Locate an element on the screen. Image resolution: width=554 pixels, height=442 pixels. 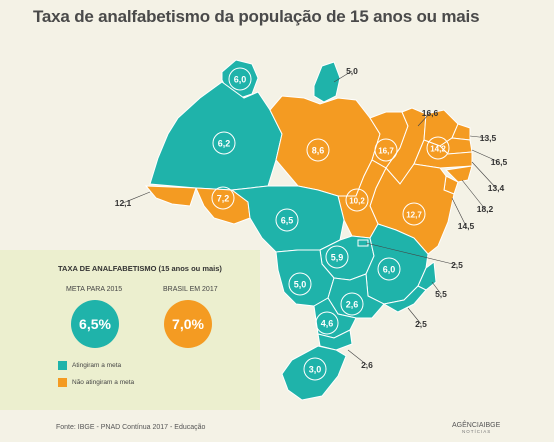
state-rate-pb: 16,5 is located at coordinates (499, 162).